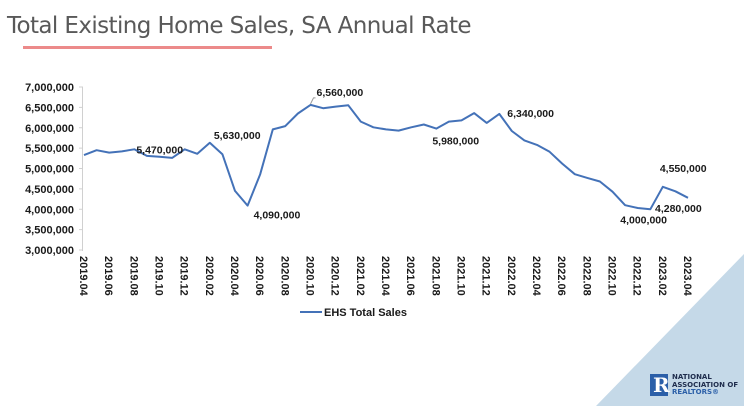 The height and width of the screenshot is (406, 744). I want to click on data-label: 5,980,000, so click(455, 142).